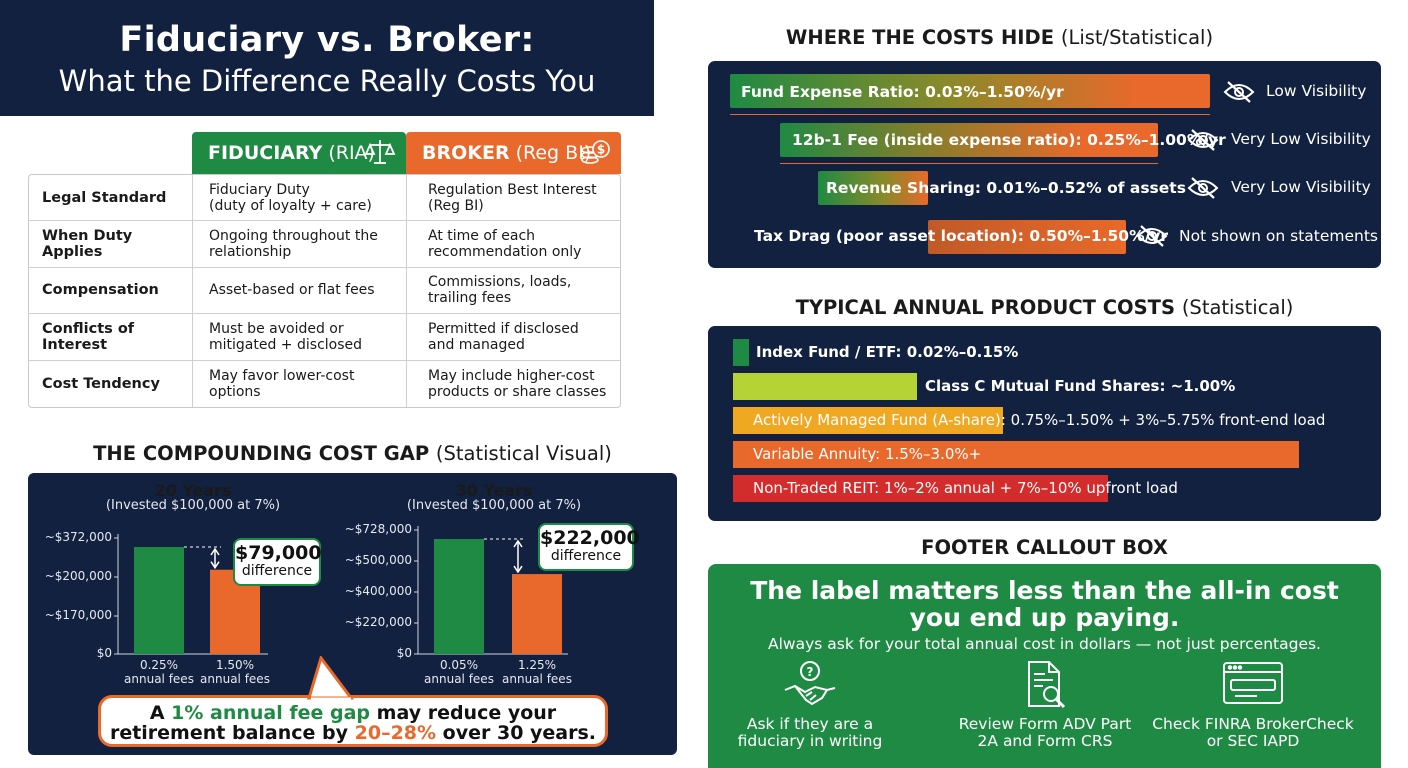  What do you see at coordinates (111, 198) in the screenshot?
I see `row-label: Legal Standard` at bounding box center [111, 198].